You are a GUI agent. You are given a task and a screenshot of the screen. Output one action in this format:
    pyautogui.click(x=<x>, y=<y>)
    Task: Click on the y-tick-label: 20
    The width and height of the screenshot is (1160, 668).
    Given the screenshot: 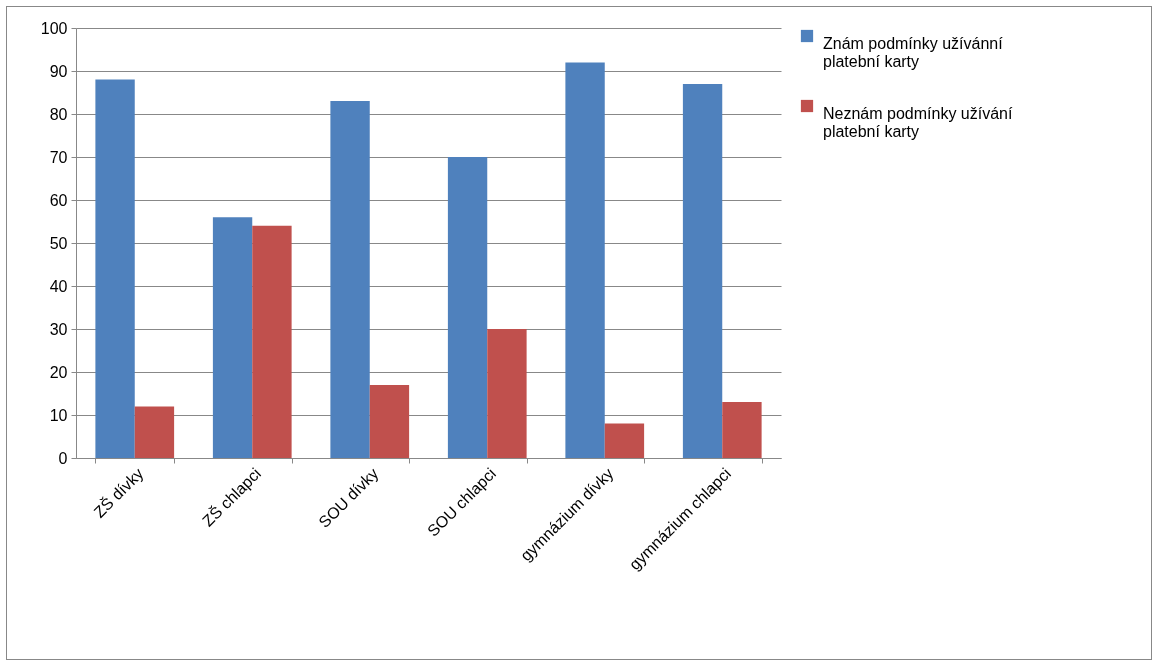 What is the action you would take?
    pyautogui.click(x=58, y=372)
    